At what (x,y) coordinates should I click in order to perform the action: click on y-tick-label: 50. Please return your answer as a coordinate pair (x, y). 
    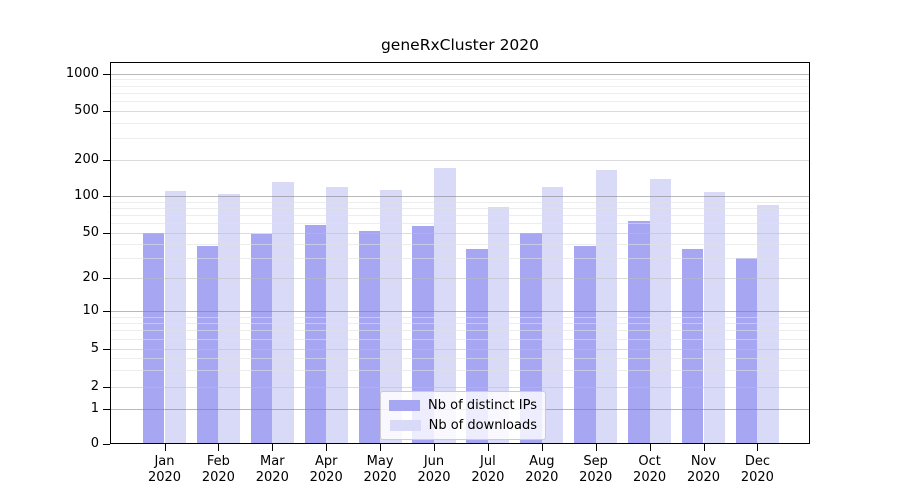
    Looking at the image, I should click on (90, 232).